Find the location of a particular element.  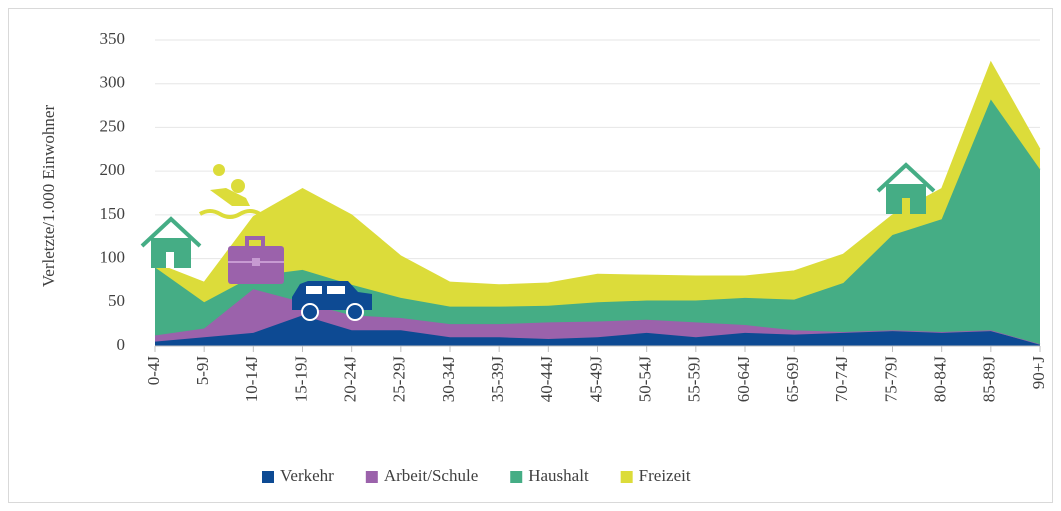

y-tick-label: 0 is located at coordinates (121, 344).